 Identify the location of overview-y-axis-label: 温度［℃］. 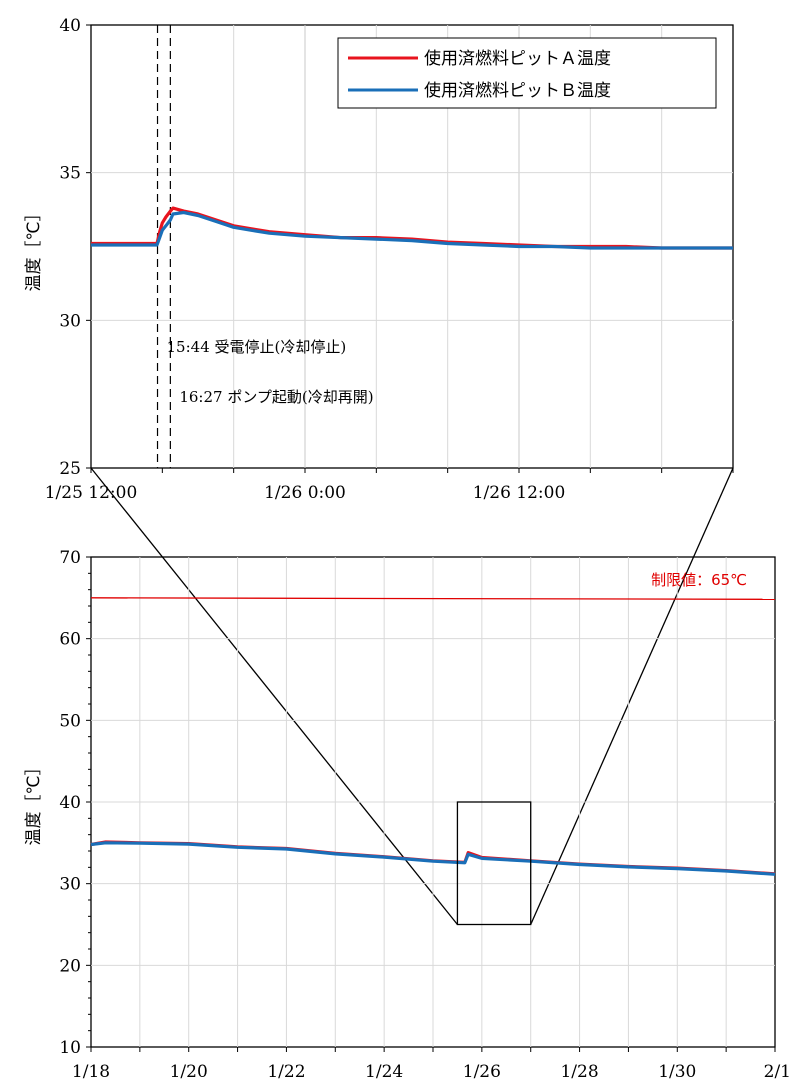
(34, 801).